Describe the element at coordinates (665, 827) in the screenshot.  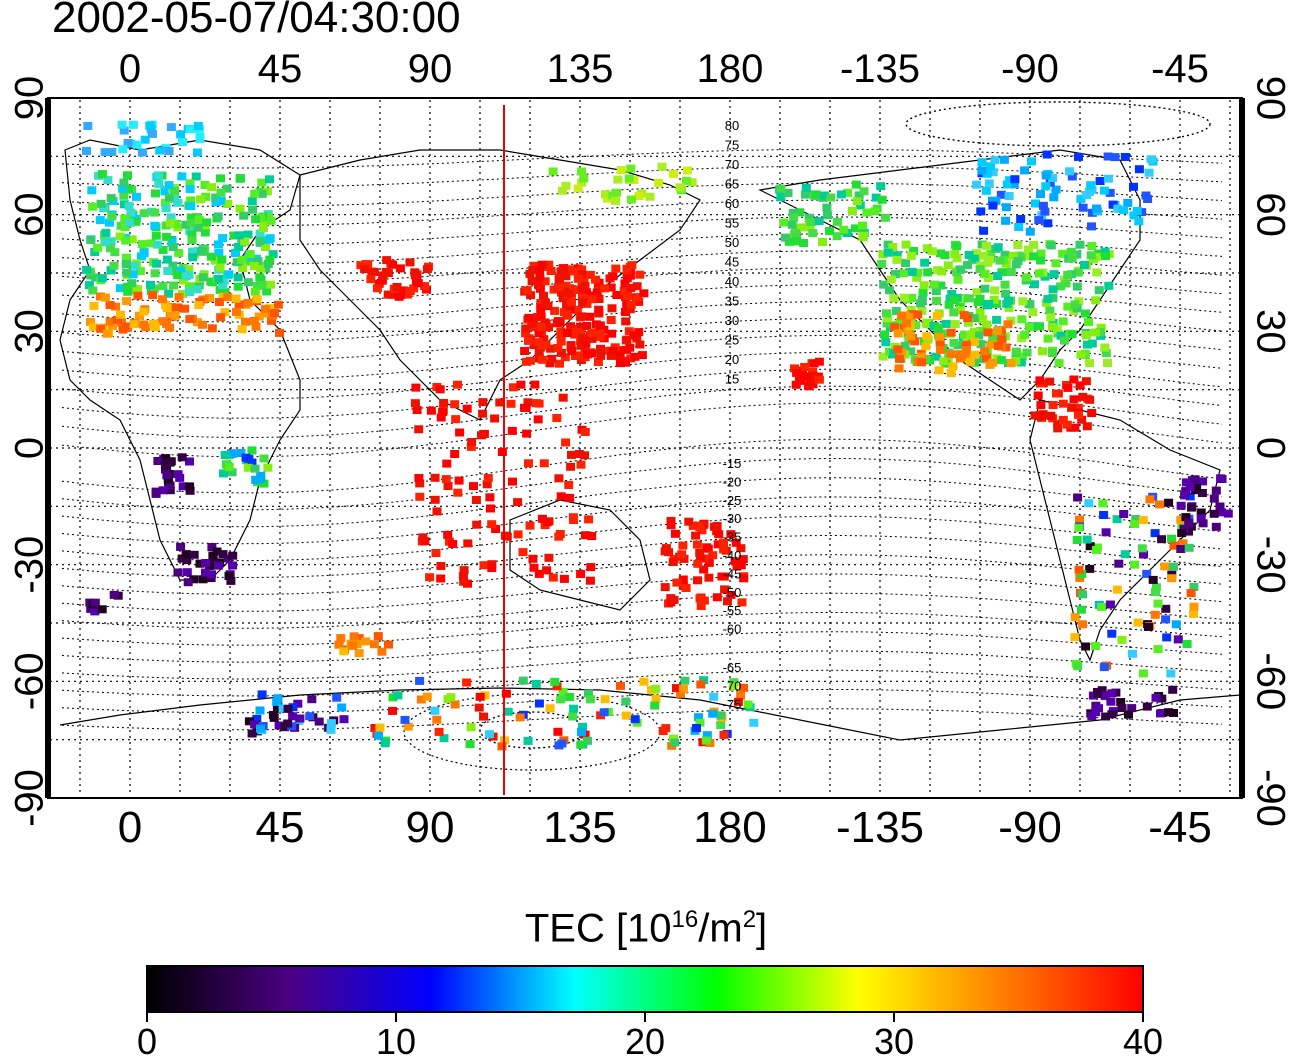
I see `lon-labels-bottom: 0 45 90 135 180 -135 -90 -45` at that location.